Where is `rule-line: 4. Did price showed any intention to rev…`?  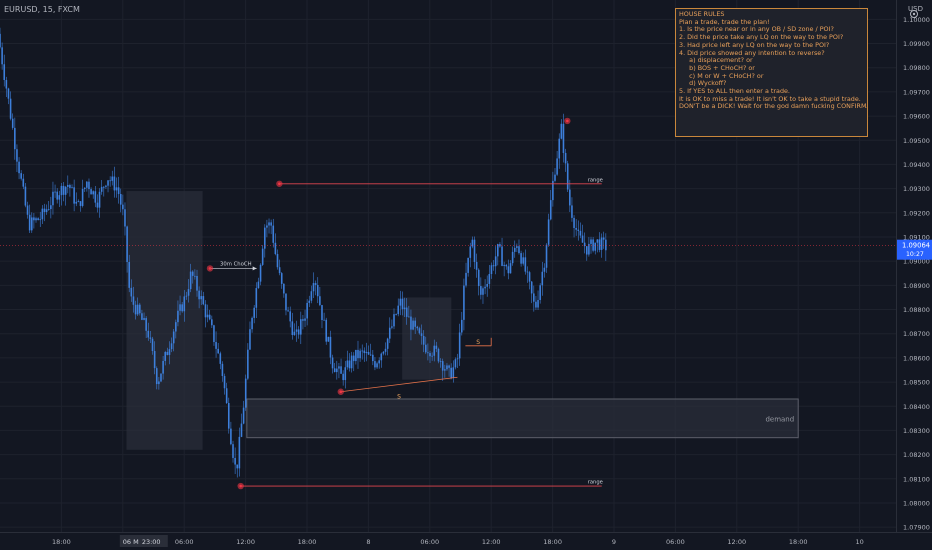
rule-line: 4. Did price showed any intention to rev… is located at coordinates (752, 52).